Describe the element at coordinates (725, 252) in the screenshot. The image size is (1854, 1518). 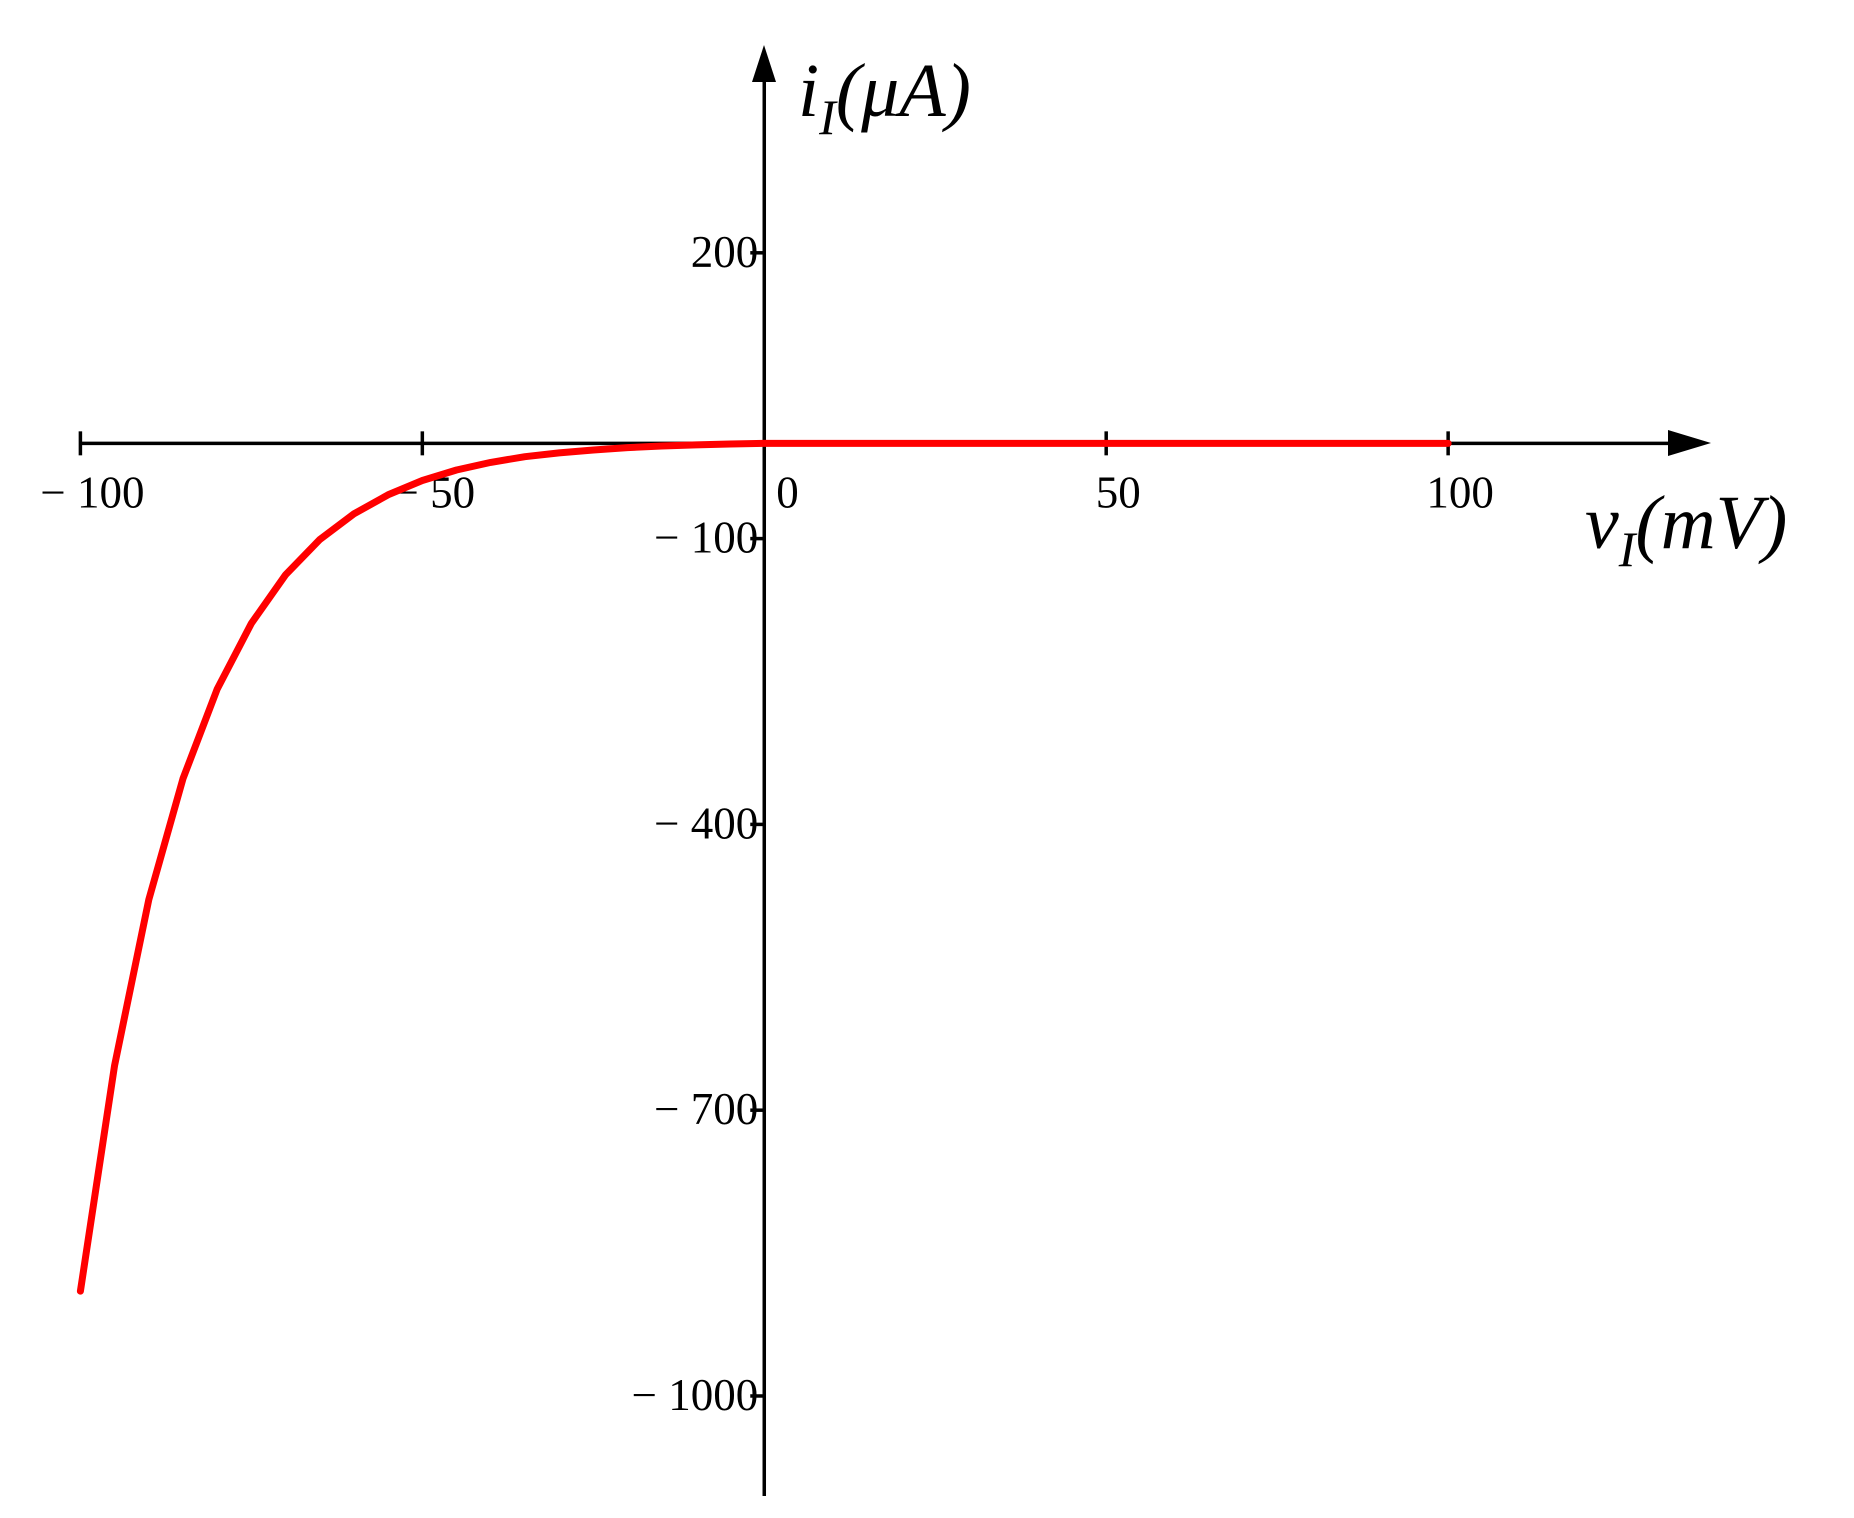
I see `y-tick-label: 200` at that location.